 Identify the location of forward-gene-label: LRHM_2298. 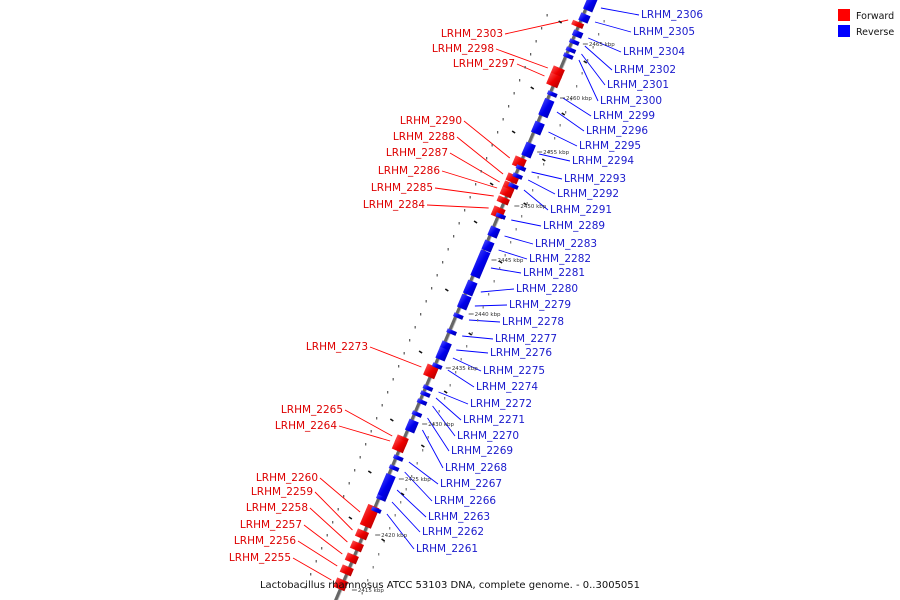
(463, 49).